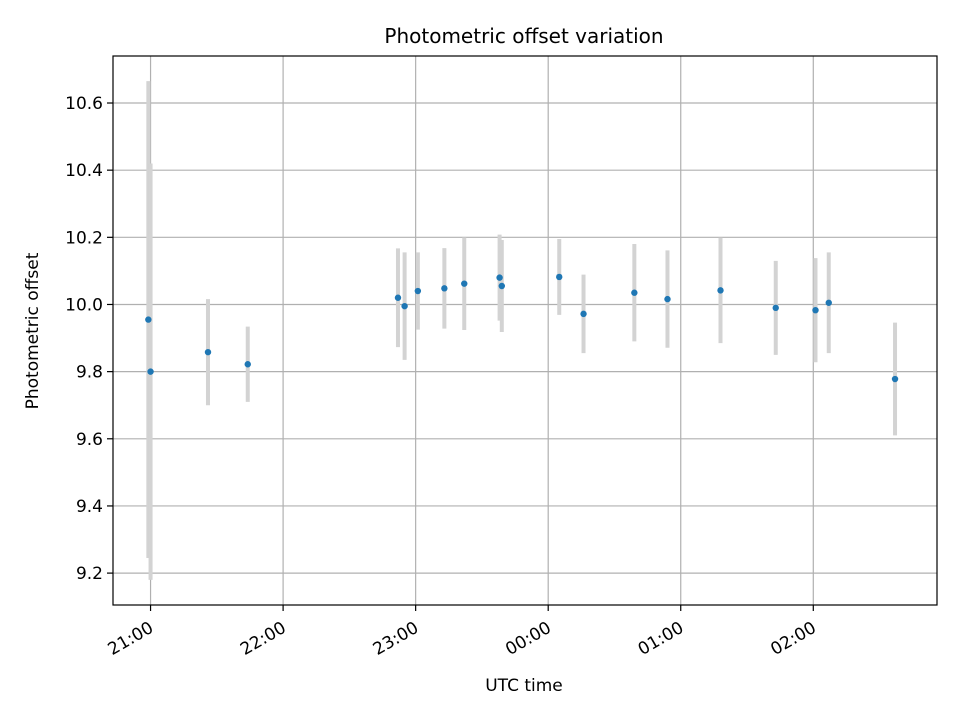 The height and width of the screenshot is (720, 960). What do you see at coordinates (89, 574) in the screenshot?
I see `y-tick-label: 9.2` at bounding box center [89, 574].